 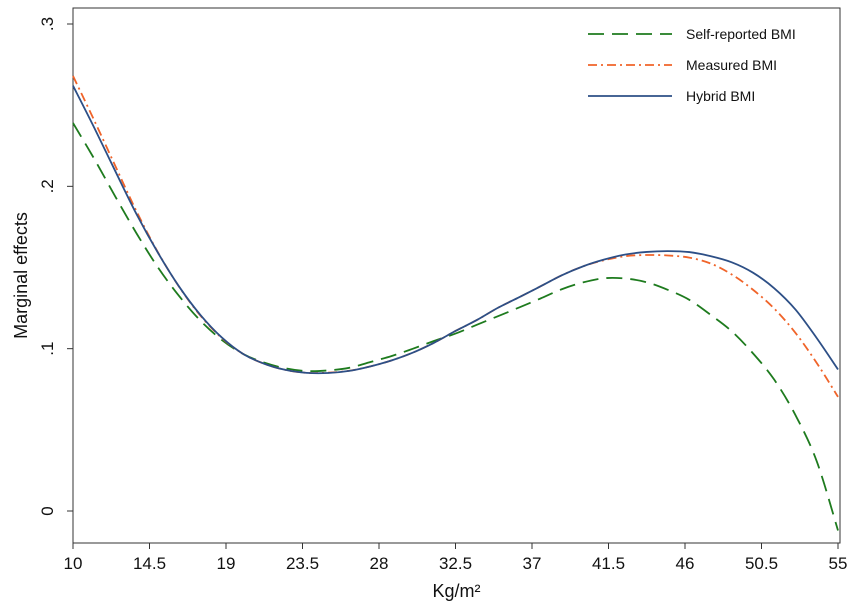 I want to click on y-axis: 0 .1 .2 .3, so click(x=55, y=266).